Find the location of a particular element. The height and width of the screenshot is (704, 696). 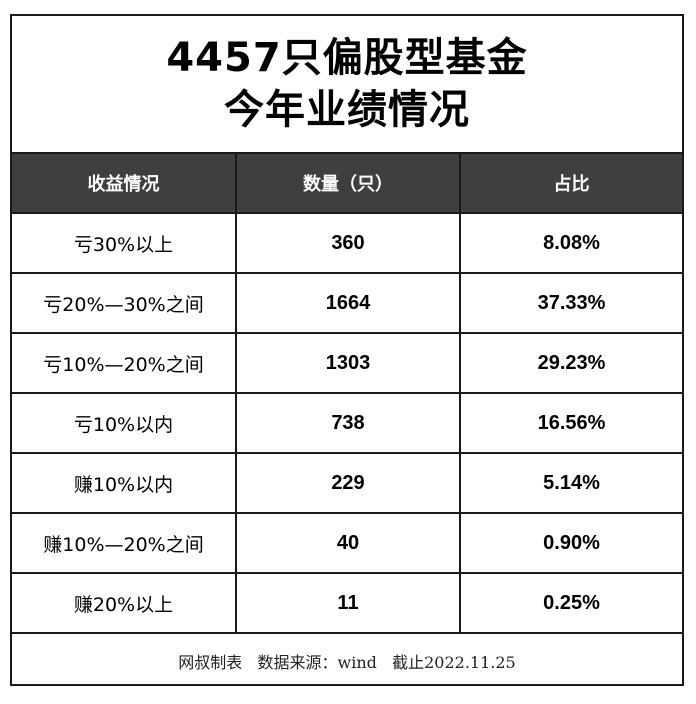

header-count: 数量（只） is located at coordinates (348, 184).